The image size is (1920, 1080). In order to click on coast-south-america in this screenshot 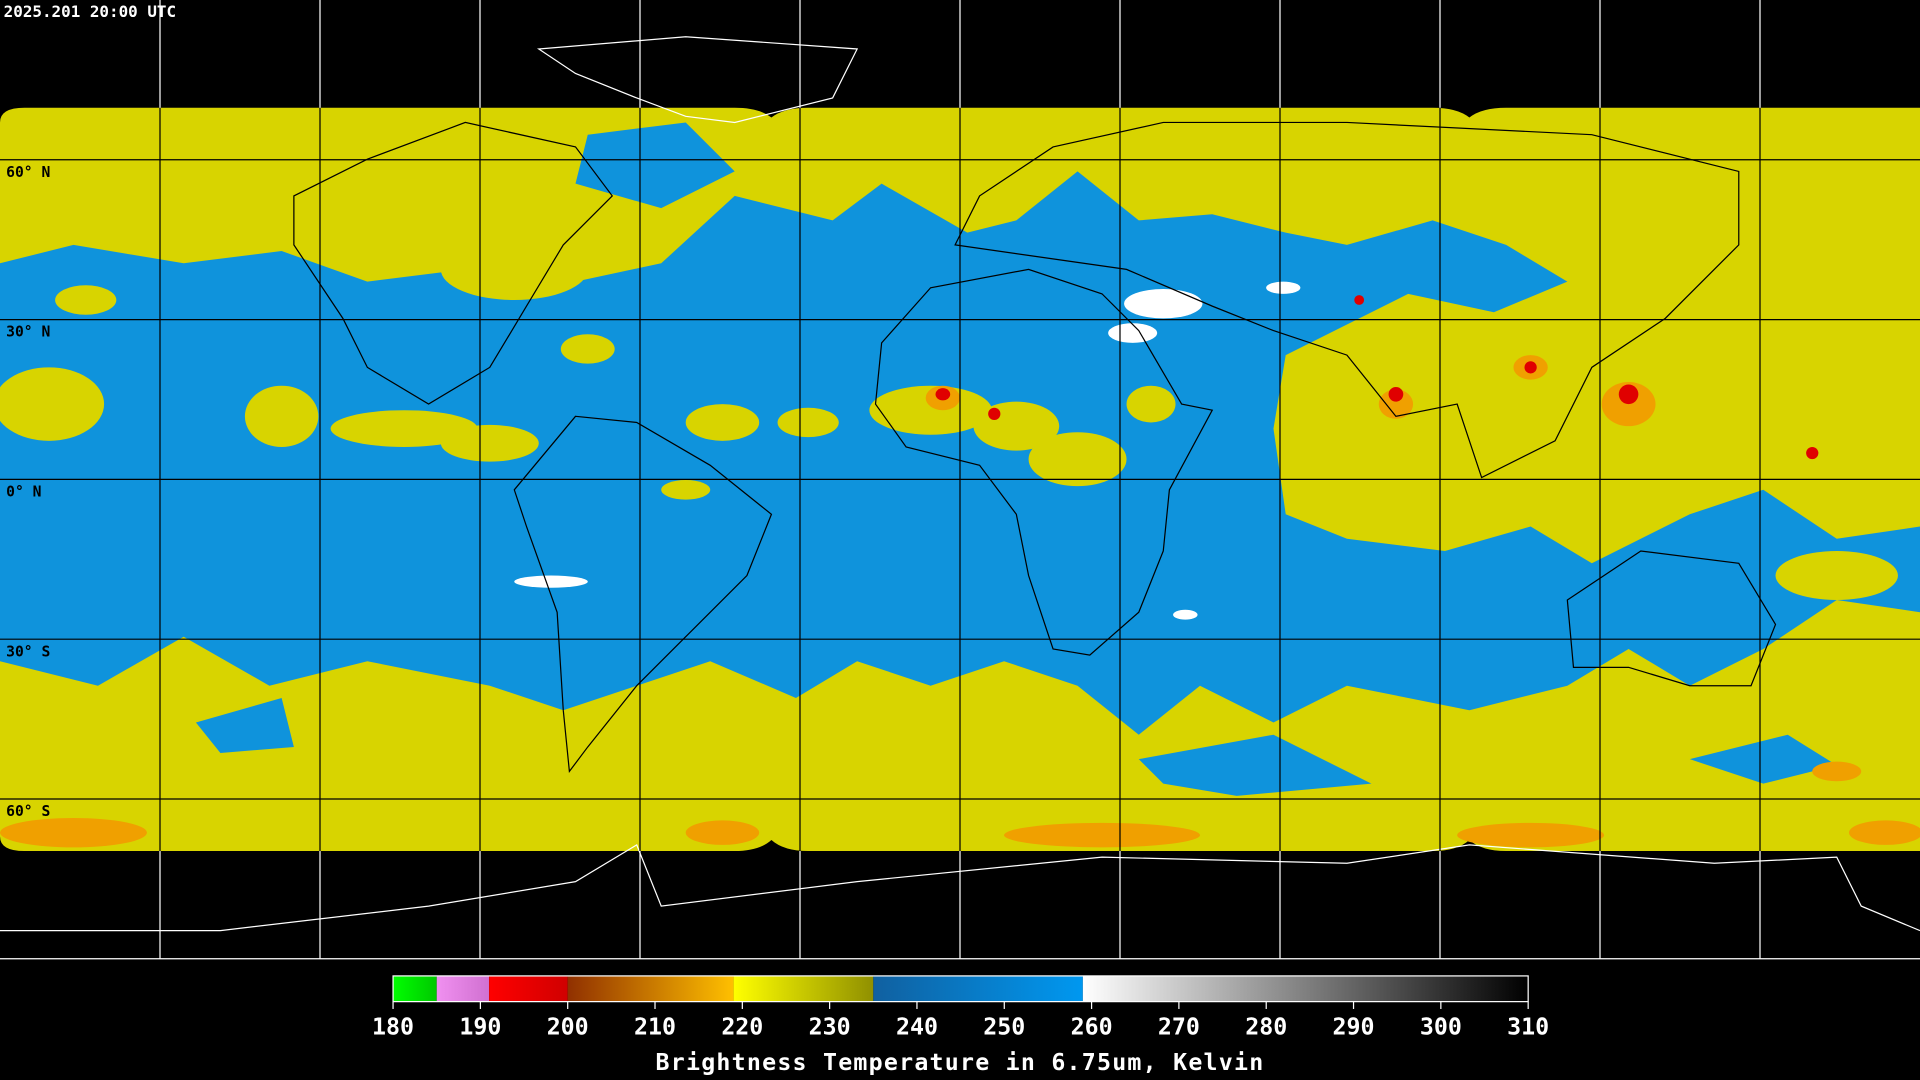, I will do `click(643, 594)`.